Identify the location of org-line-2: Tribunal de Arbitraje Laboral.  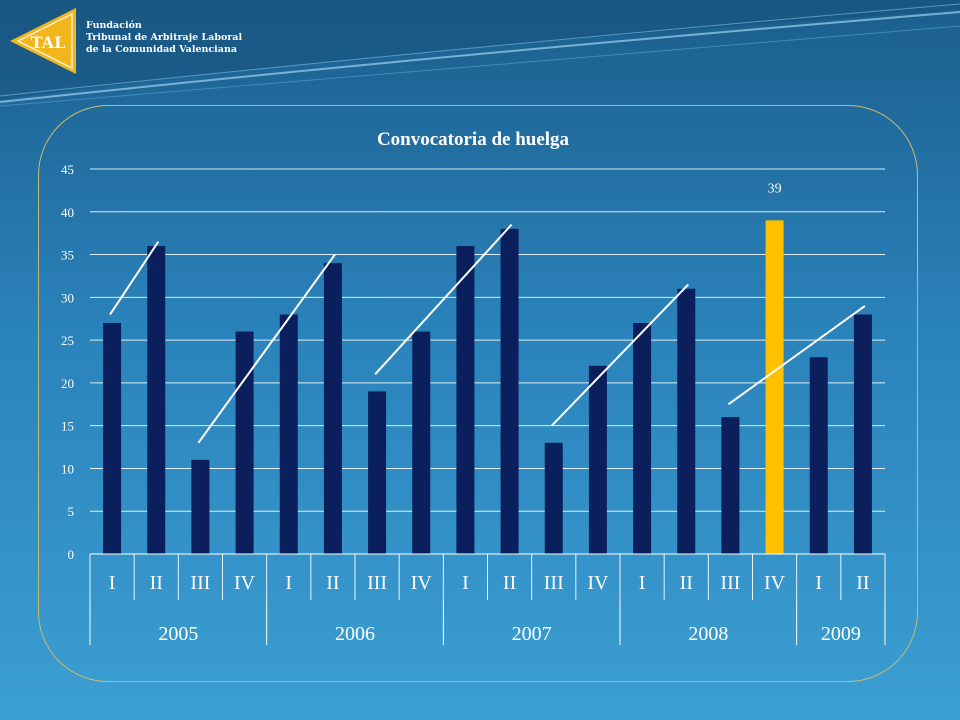
(164, 37).